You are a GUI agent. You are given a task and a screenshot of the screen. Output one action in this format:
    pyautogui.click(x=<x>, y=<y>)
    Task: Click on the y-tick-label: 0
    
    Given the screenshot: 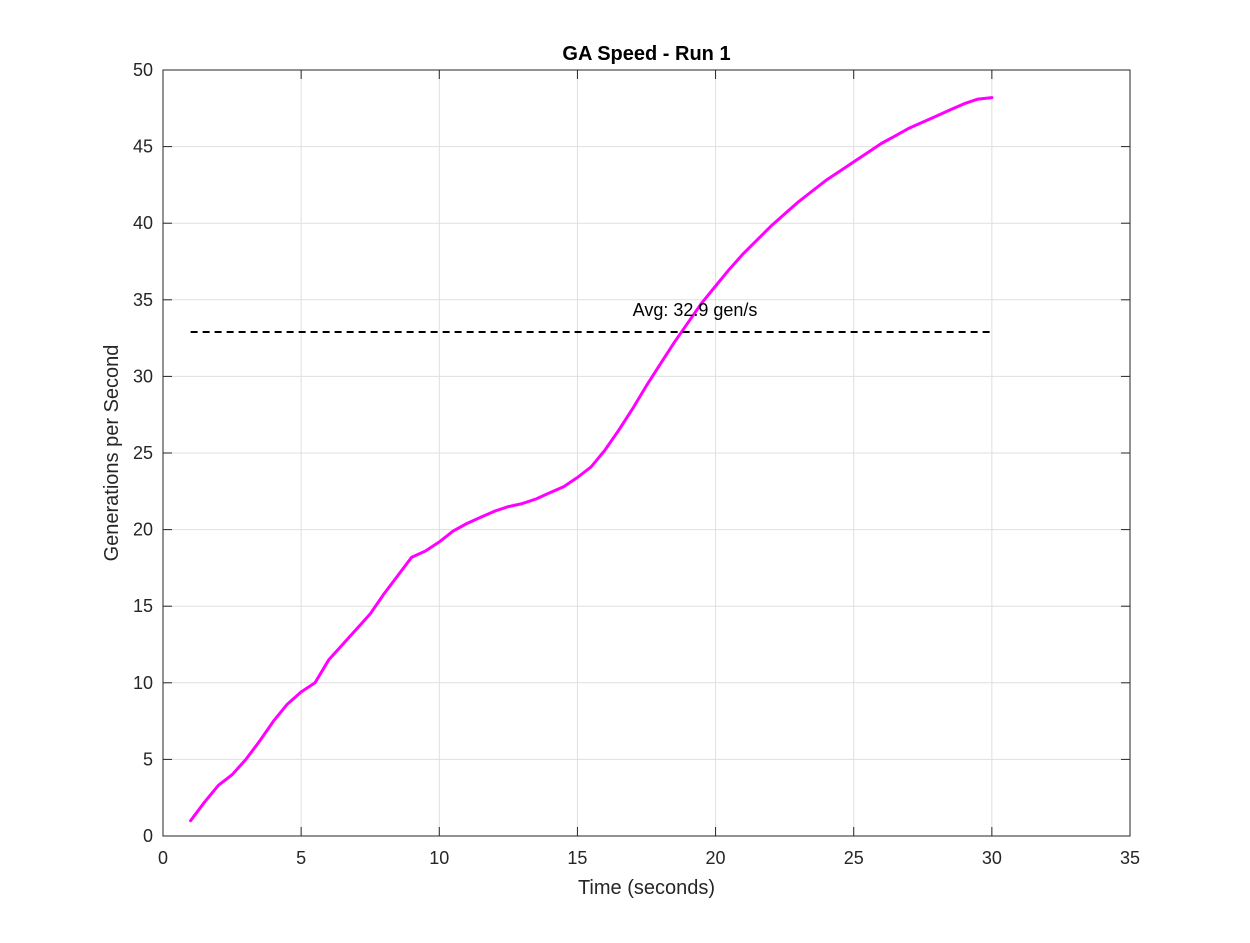 What is the action you would take?
    pyautogui.click(x=148, y=836)
    